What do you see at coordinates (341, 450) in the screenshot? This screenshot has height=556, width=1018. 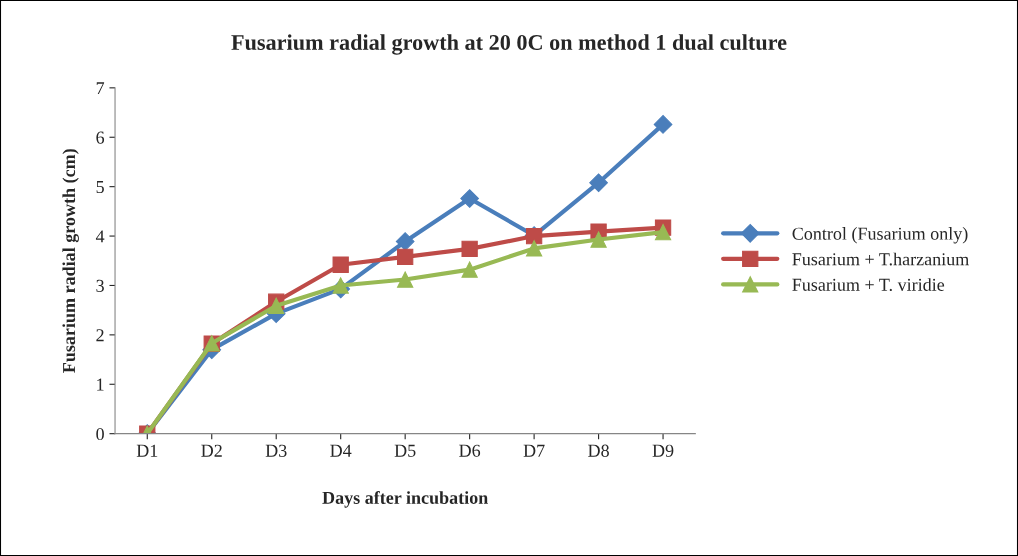 I see `x-tick-label: D4` at bounding box center [341, 450].